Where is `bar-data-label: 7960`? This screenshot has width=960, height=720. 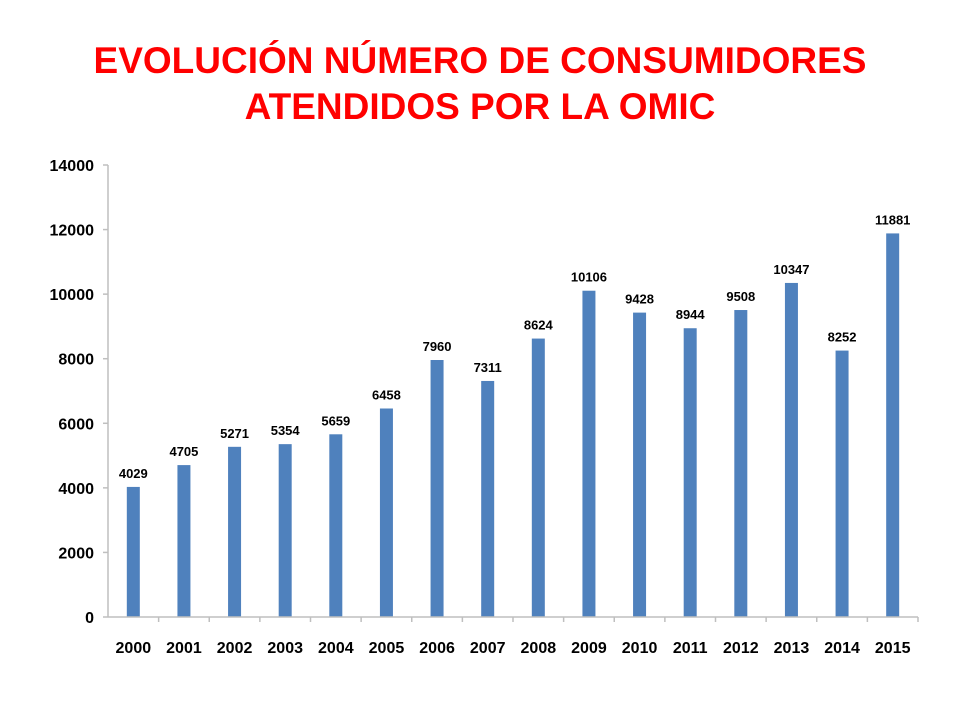
bar-data-label: 7960 is located at coordinates (437, 346).